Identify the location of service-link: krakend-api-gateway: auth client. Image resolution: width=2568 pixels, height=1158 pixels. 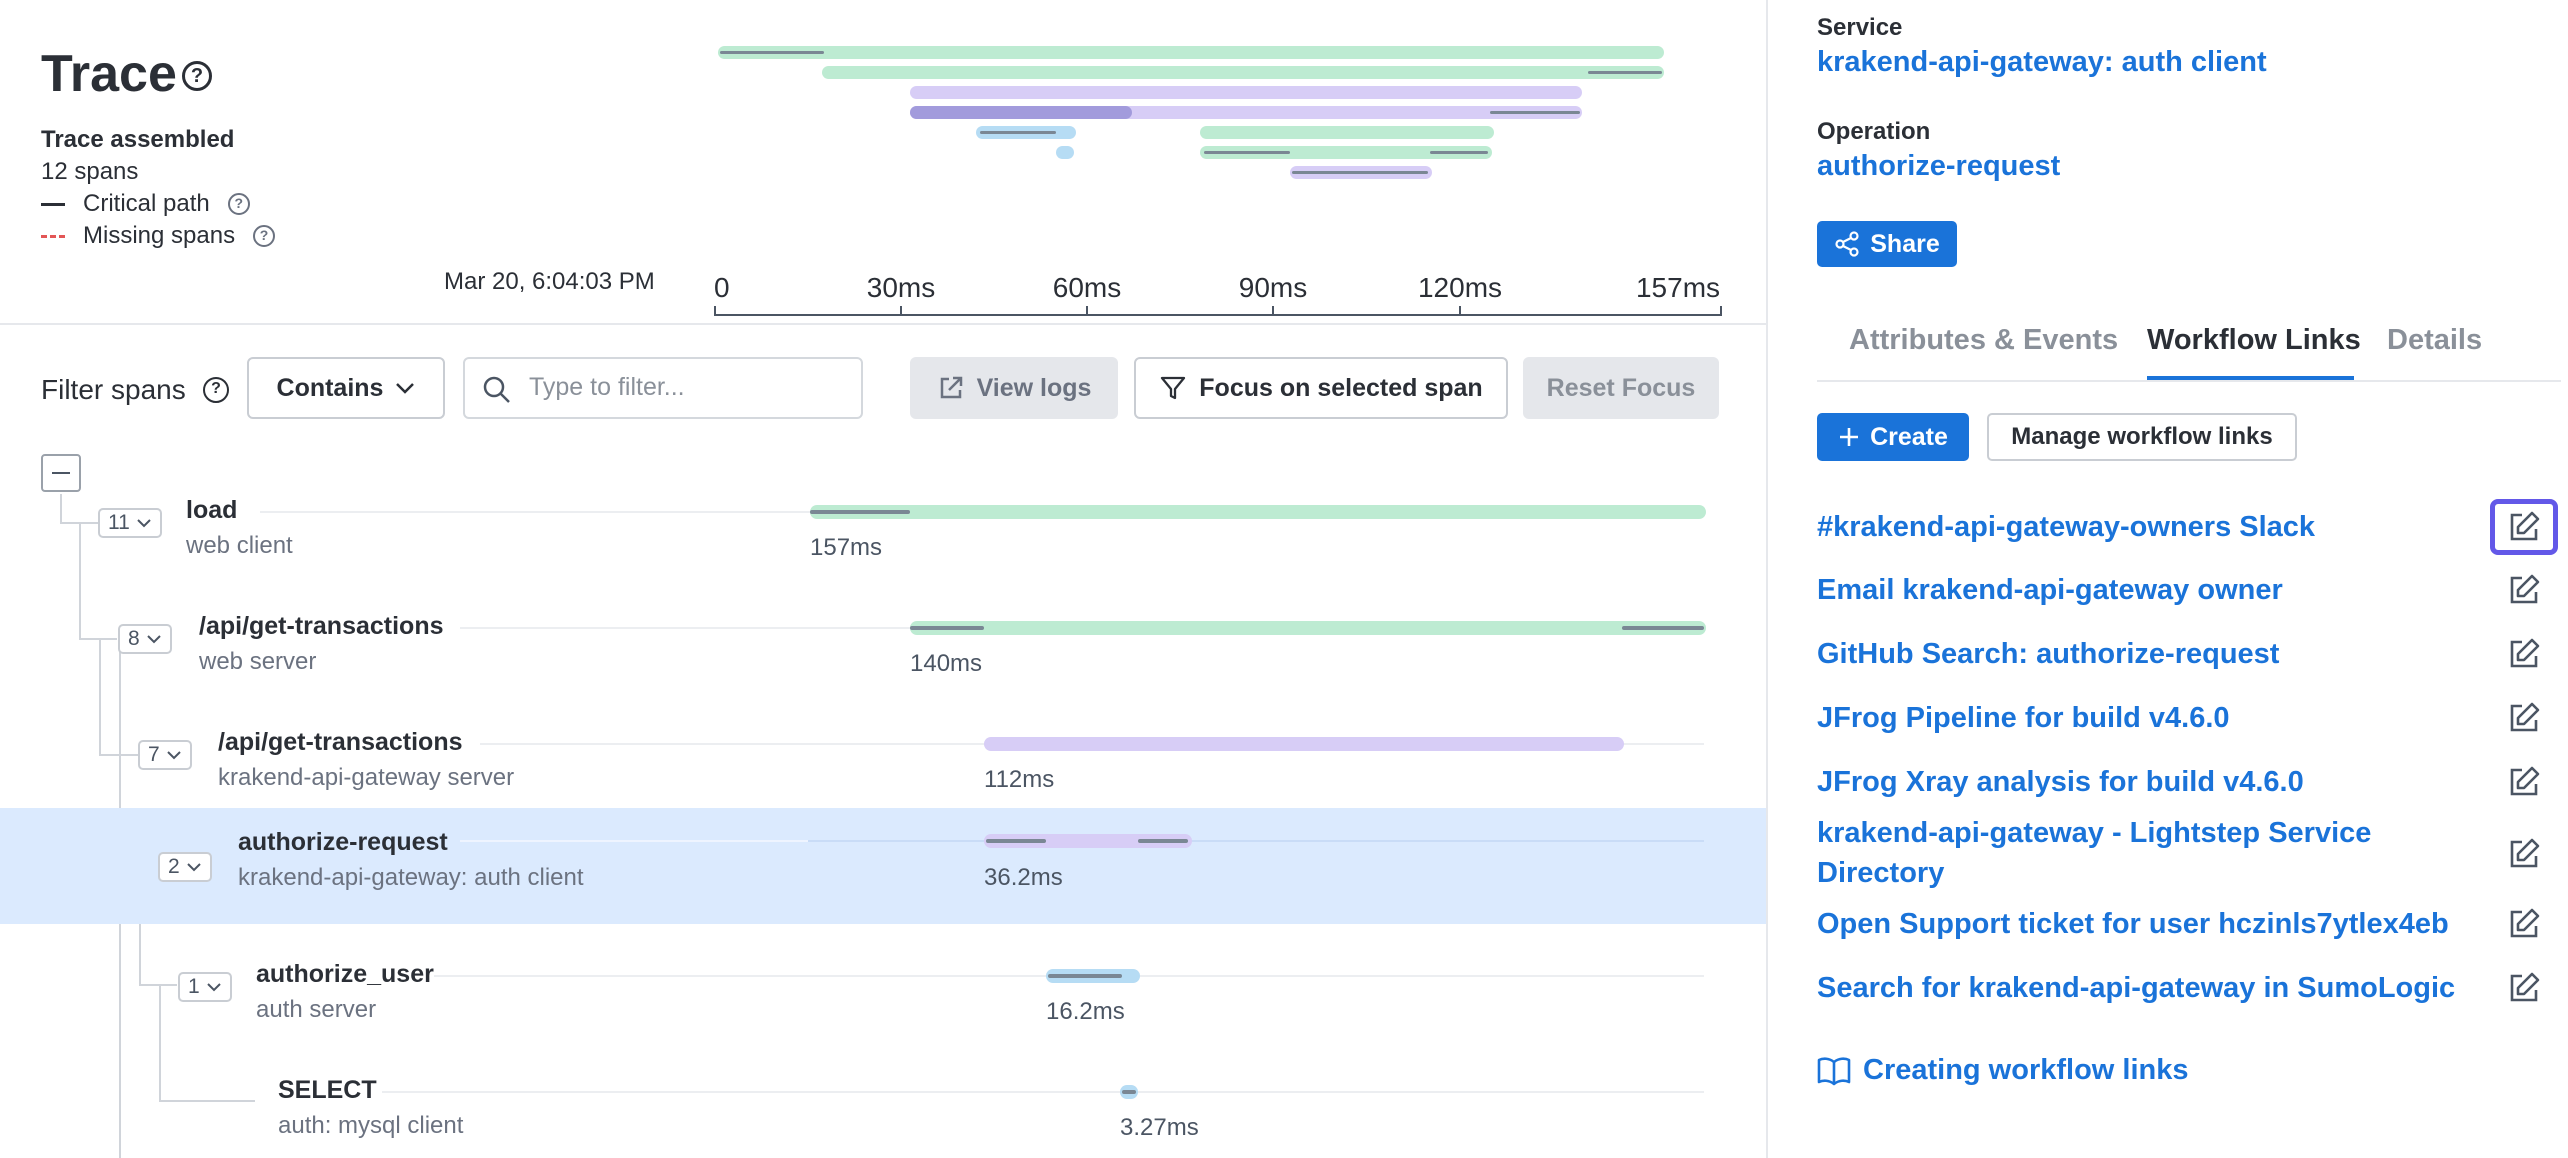
(2042, 62).